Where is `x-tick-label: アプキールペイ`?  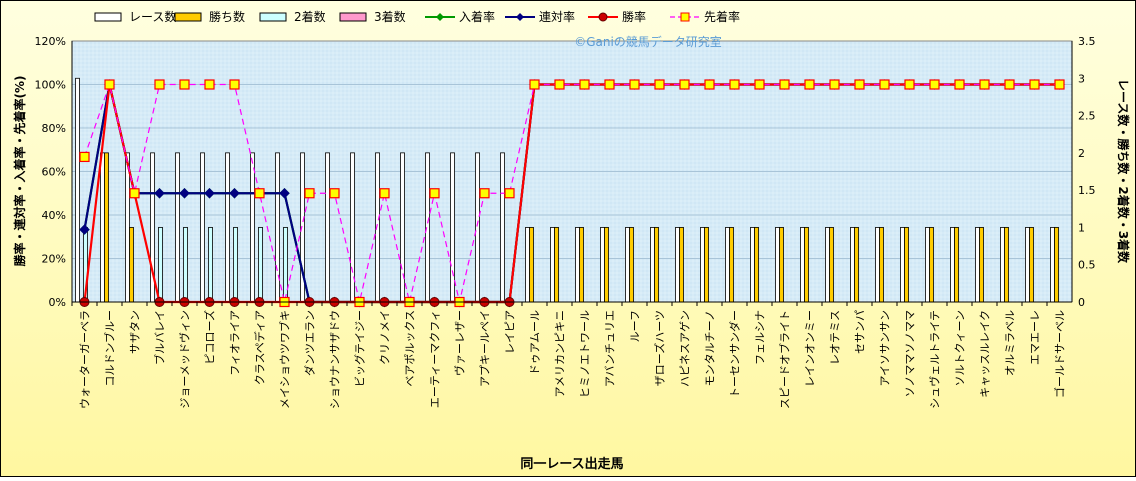 x-tick-label: アプキールペイ is located at coordinates (485, 348).